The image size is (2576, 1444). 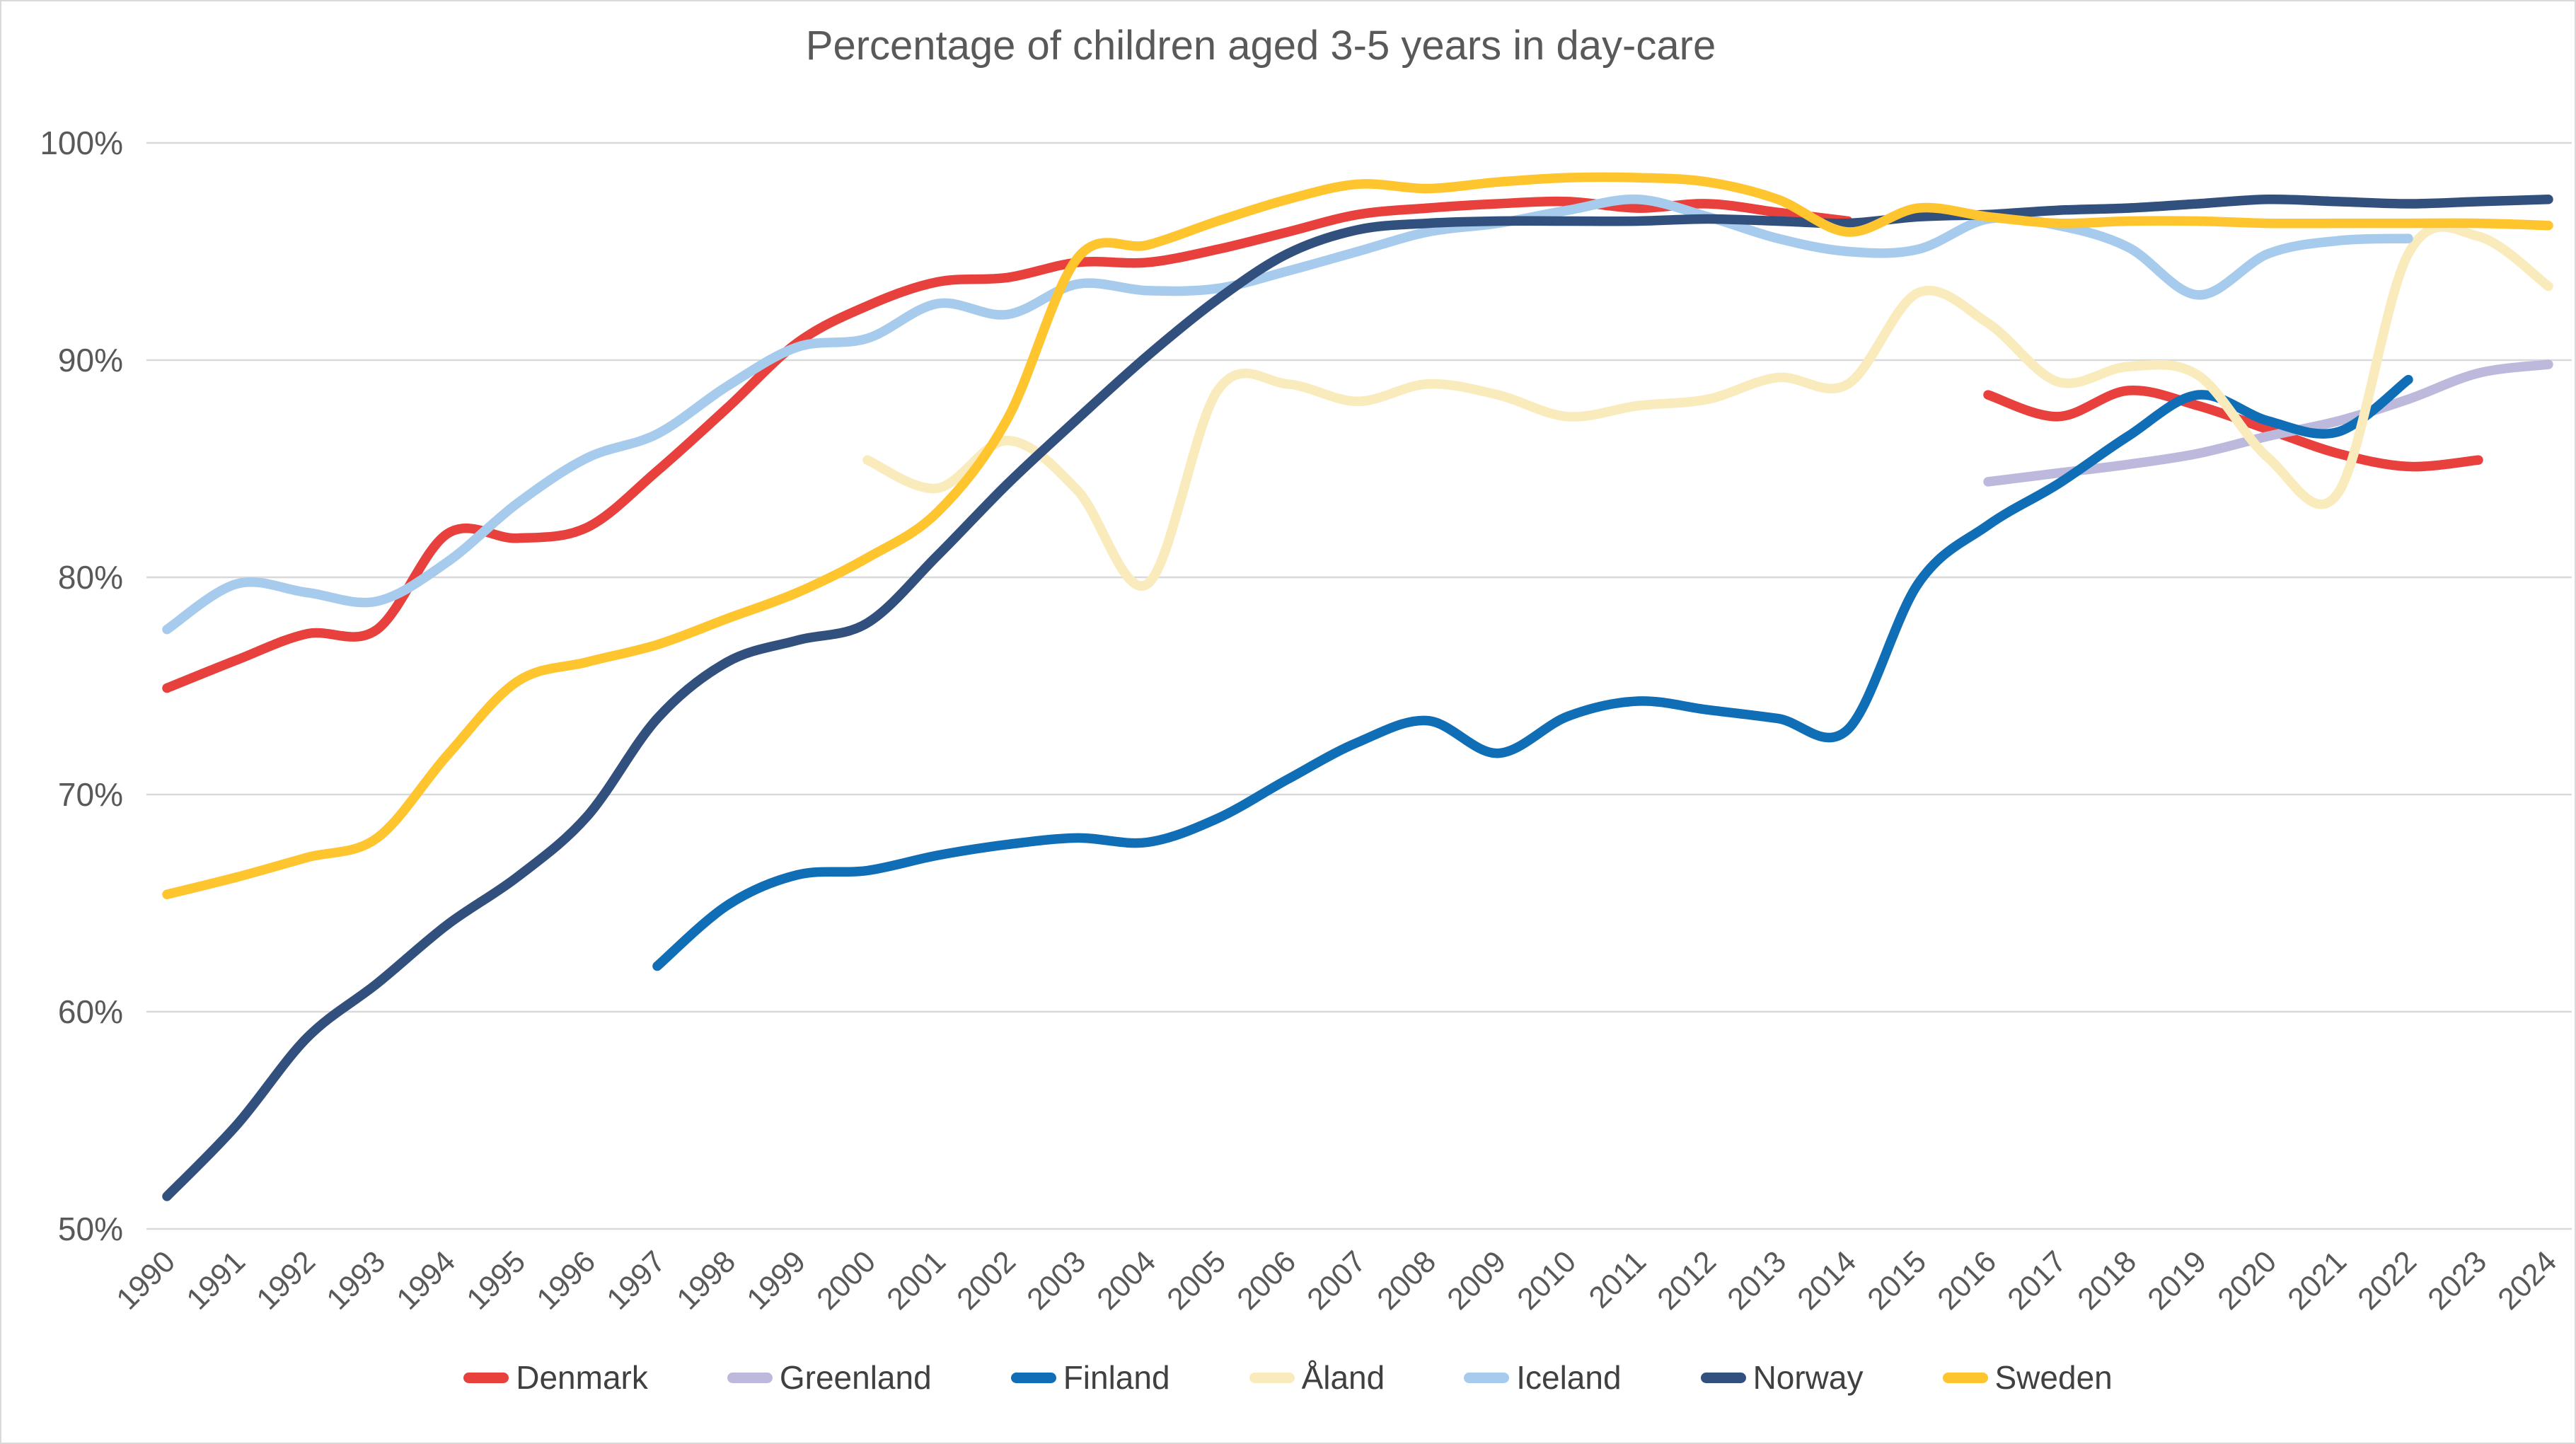 I want to click on x-tick-label-2022: 2022, so click(x=2387, y=1280).